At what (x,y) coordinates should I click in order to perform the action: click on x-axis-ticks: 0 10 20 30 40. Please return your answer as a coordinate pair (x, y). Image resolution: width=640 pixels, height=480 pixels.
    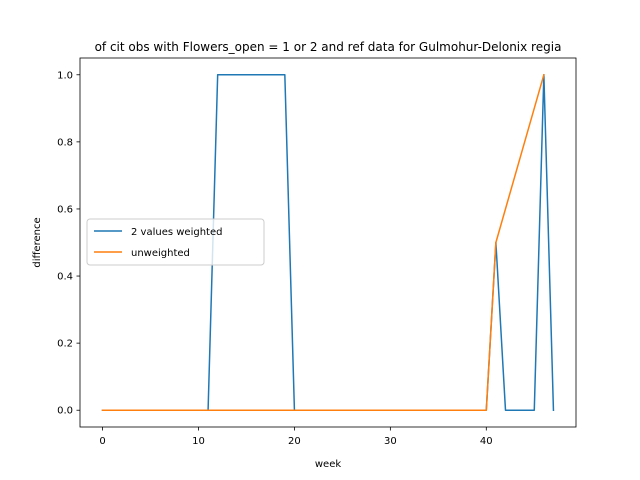
    Looking at the image, I should click on (296, 437).